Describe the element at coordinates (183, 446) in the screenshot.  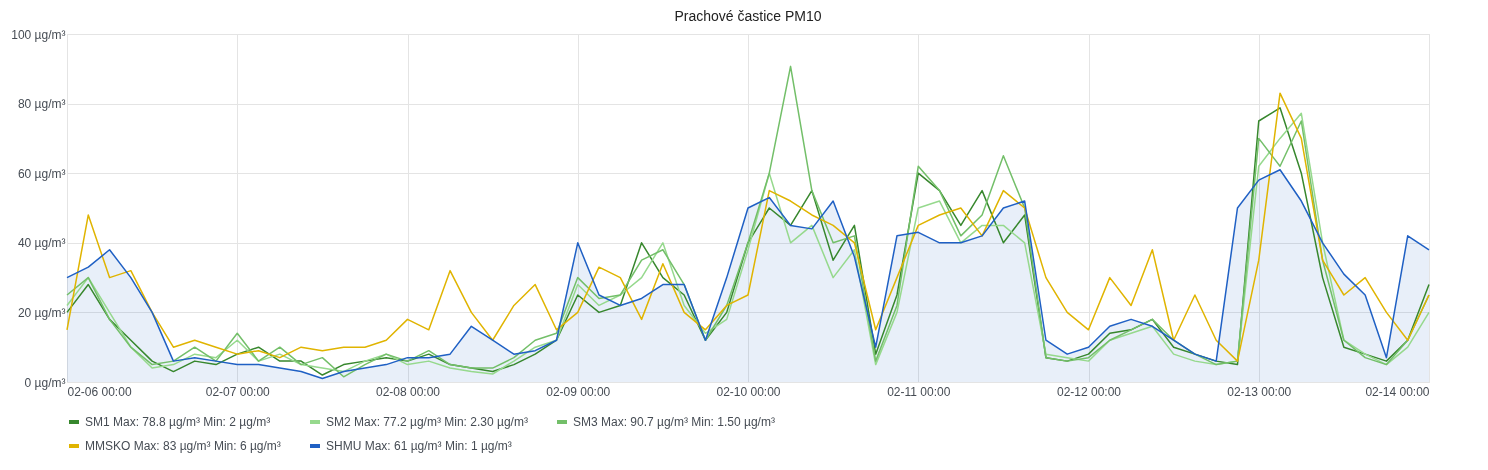
I see `legend-label: MMSKO Max: 83 µg/m³ Min: 6 µg/m³` at that location.